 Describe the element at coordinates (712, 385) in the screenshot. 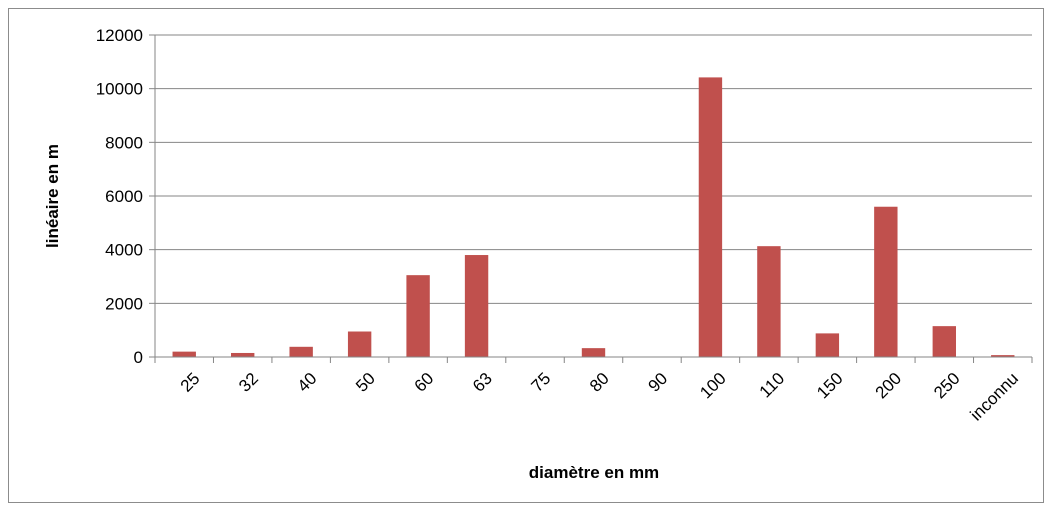

I see `x-tick-label: 100` at that location.